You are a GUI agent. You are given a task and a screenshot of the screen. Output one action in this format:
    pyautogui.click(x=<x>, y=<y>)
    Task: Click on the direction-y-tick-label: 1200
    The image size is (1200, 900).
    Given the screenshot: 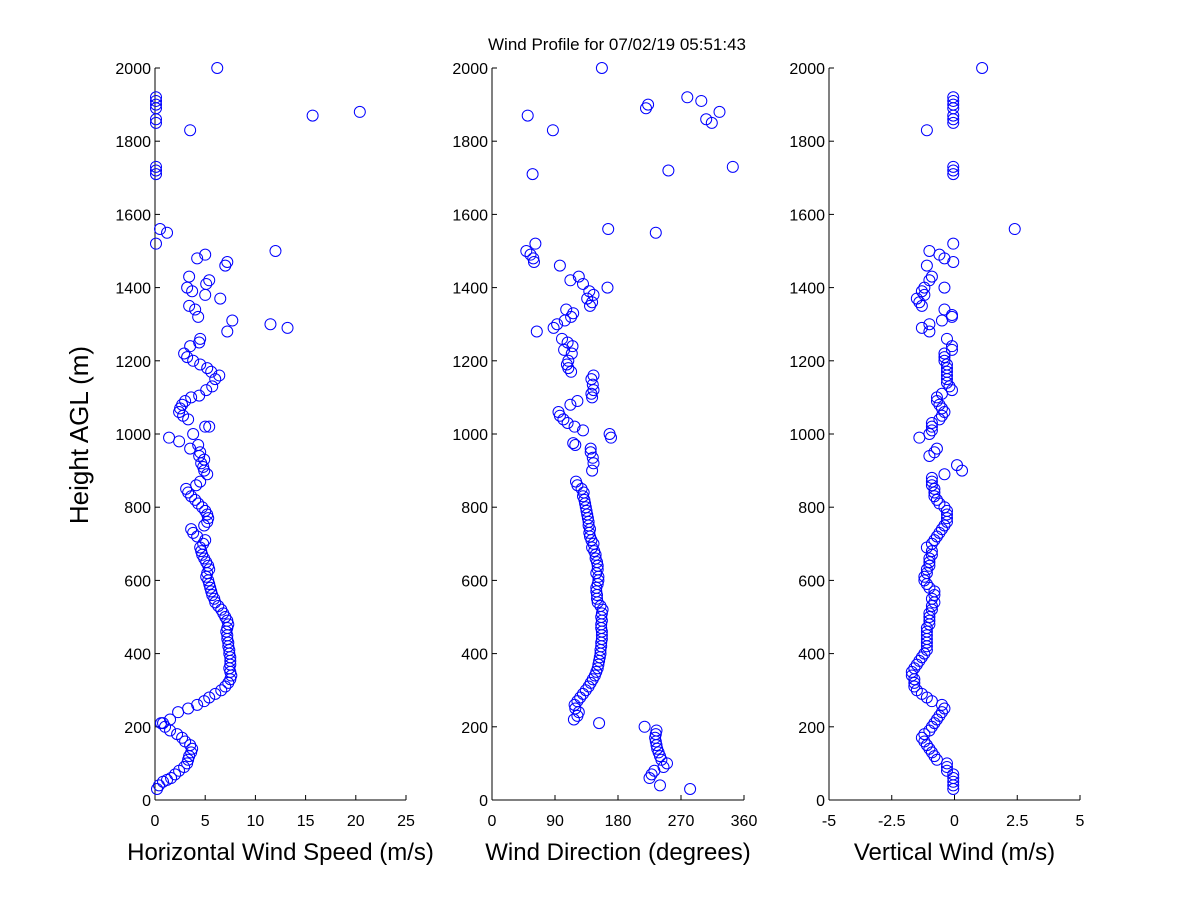 What is the action you would take?
    pyautogui.click(x=470, y=362)
    